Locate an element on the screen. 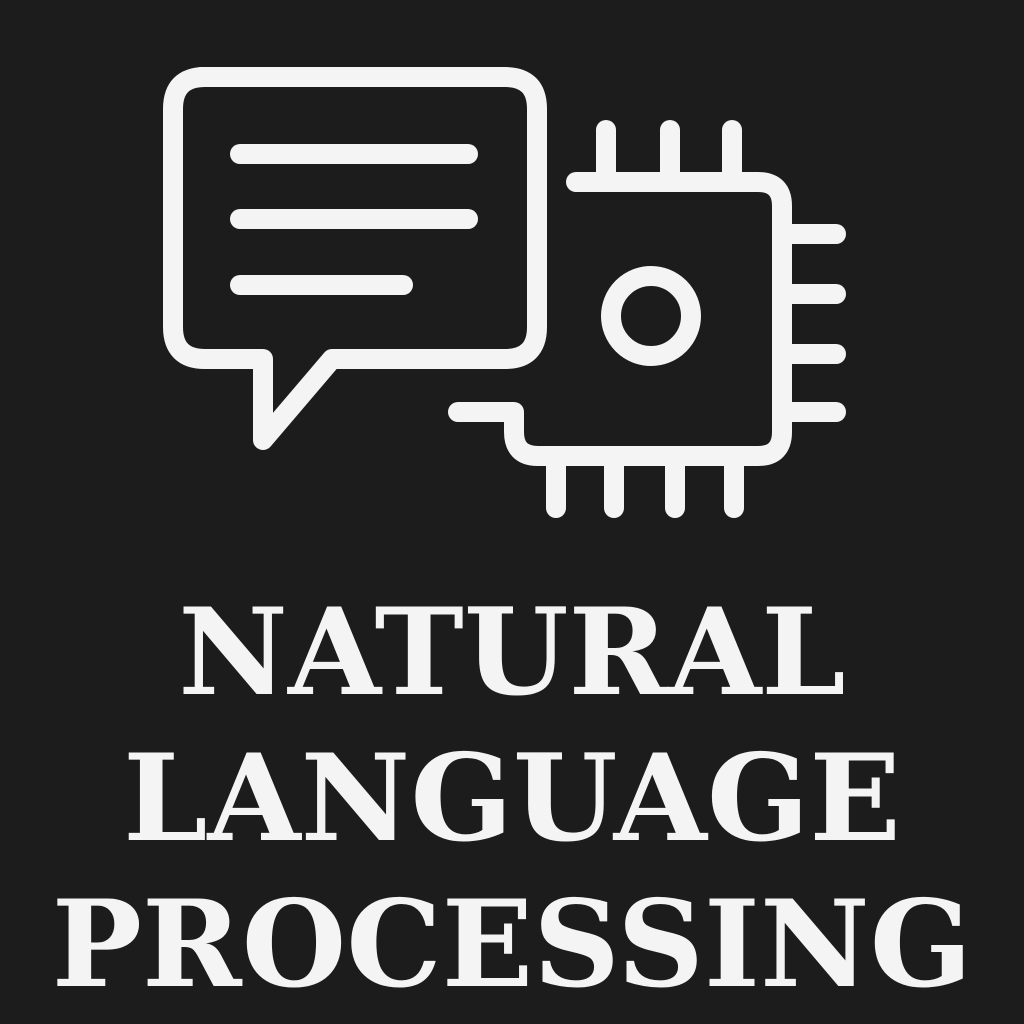 The width and height of the screenshot is (1024, 1024). chat-bubble-outline is located at coordinates (355, 258).